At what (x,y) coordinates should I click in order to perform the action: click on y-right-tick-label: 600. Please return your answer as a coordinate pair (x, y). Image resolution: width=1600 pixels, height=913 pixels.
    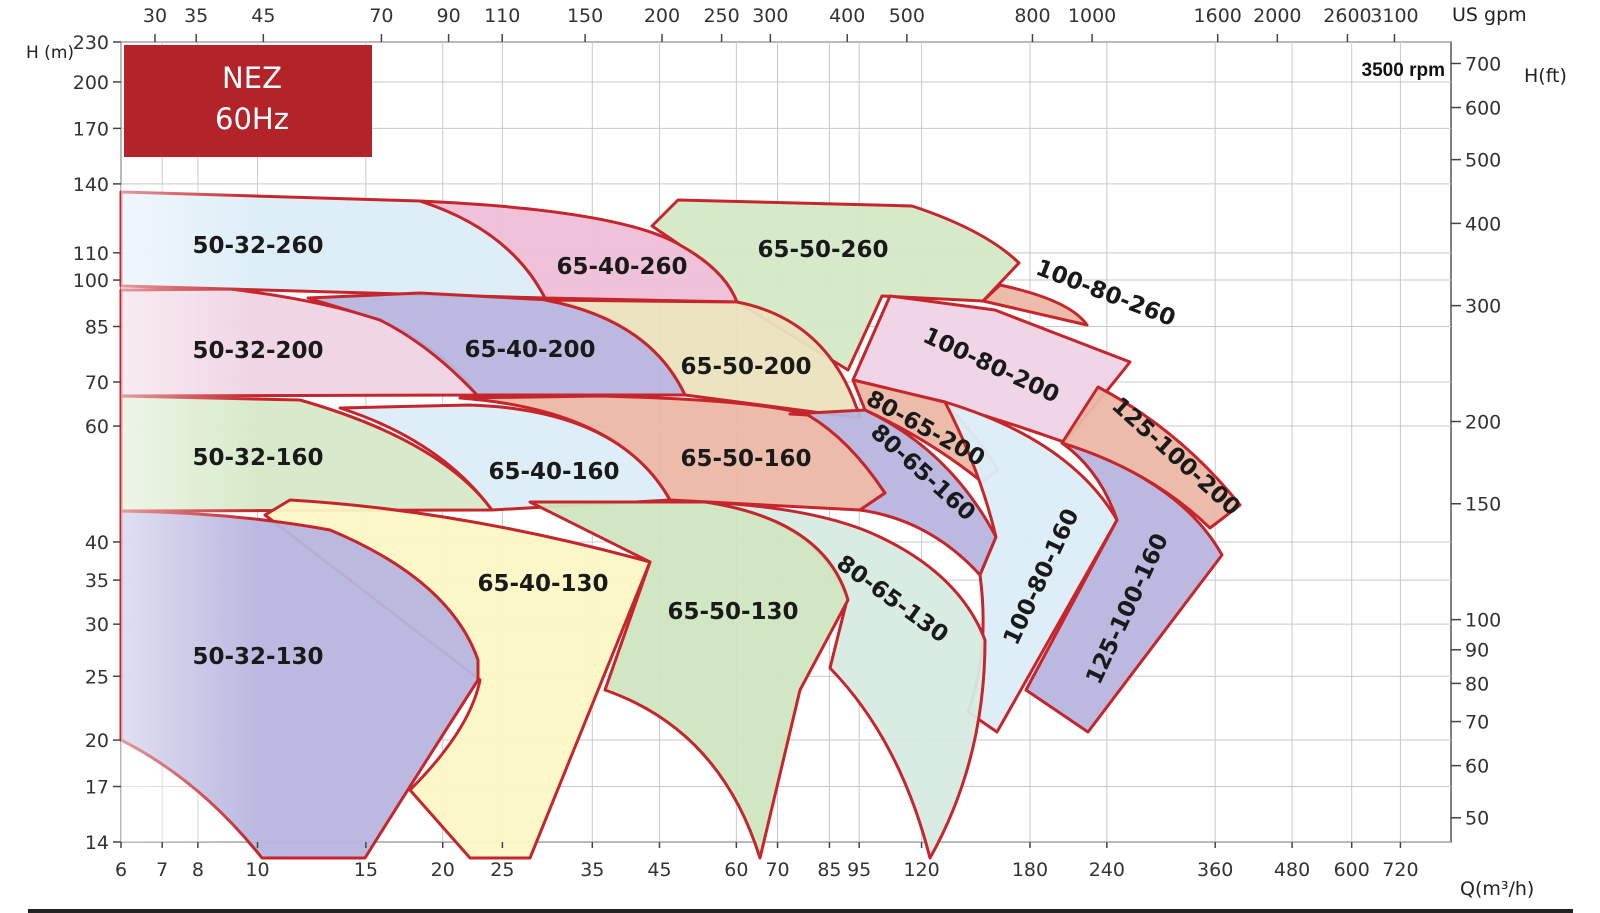
    Looking at the image, I should click on (1483, 109).